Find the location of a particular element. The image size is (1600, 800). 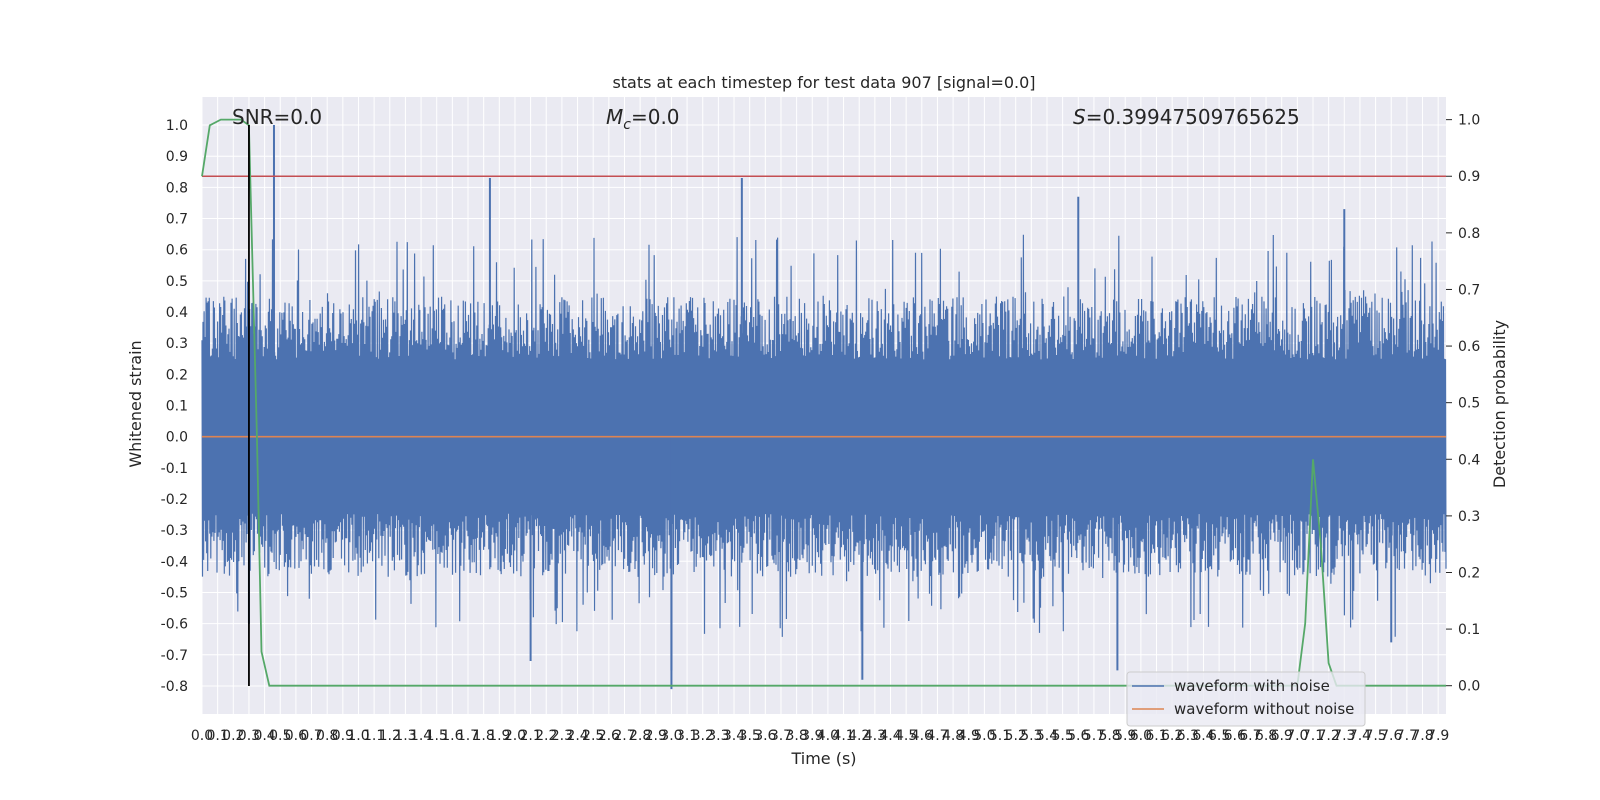

legend-label-noise: waveform with noise is located at coordinates (1252, 686).